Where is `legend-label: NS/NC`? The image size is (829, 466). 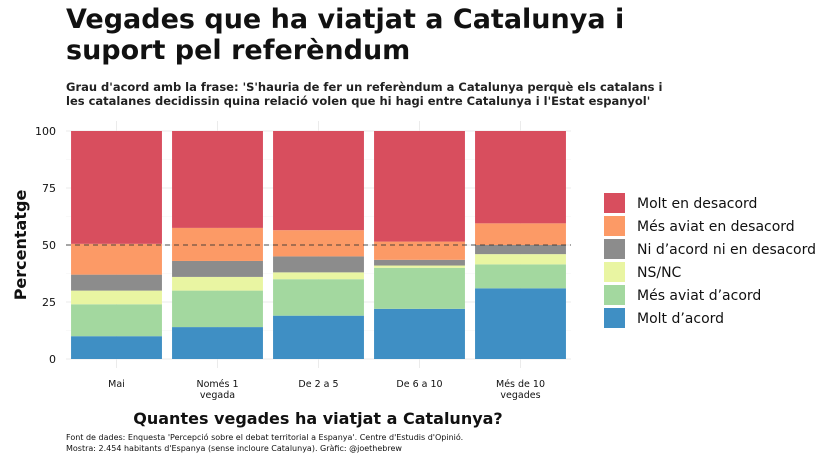 legend-label: NS/NC is located at coordinates (659, 273).